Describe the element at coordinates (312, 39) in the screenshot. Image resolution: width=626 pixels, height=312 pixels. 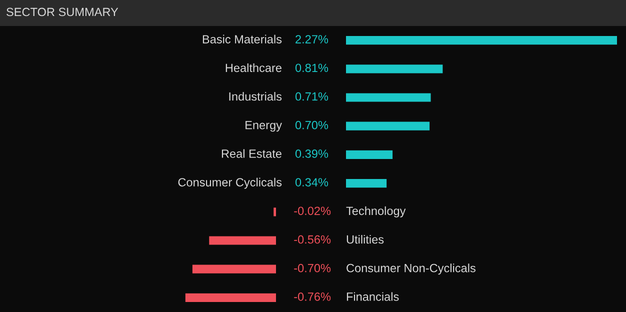
I see `data-label: 2.27%` at that location.